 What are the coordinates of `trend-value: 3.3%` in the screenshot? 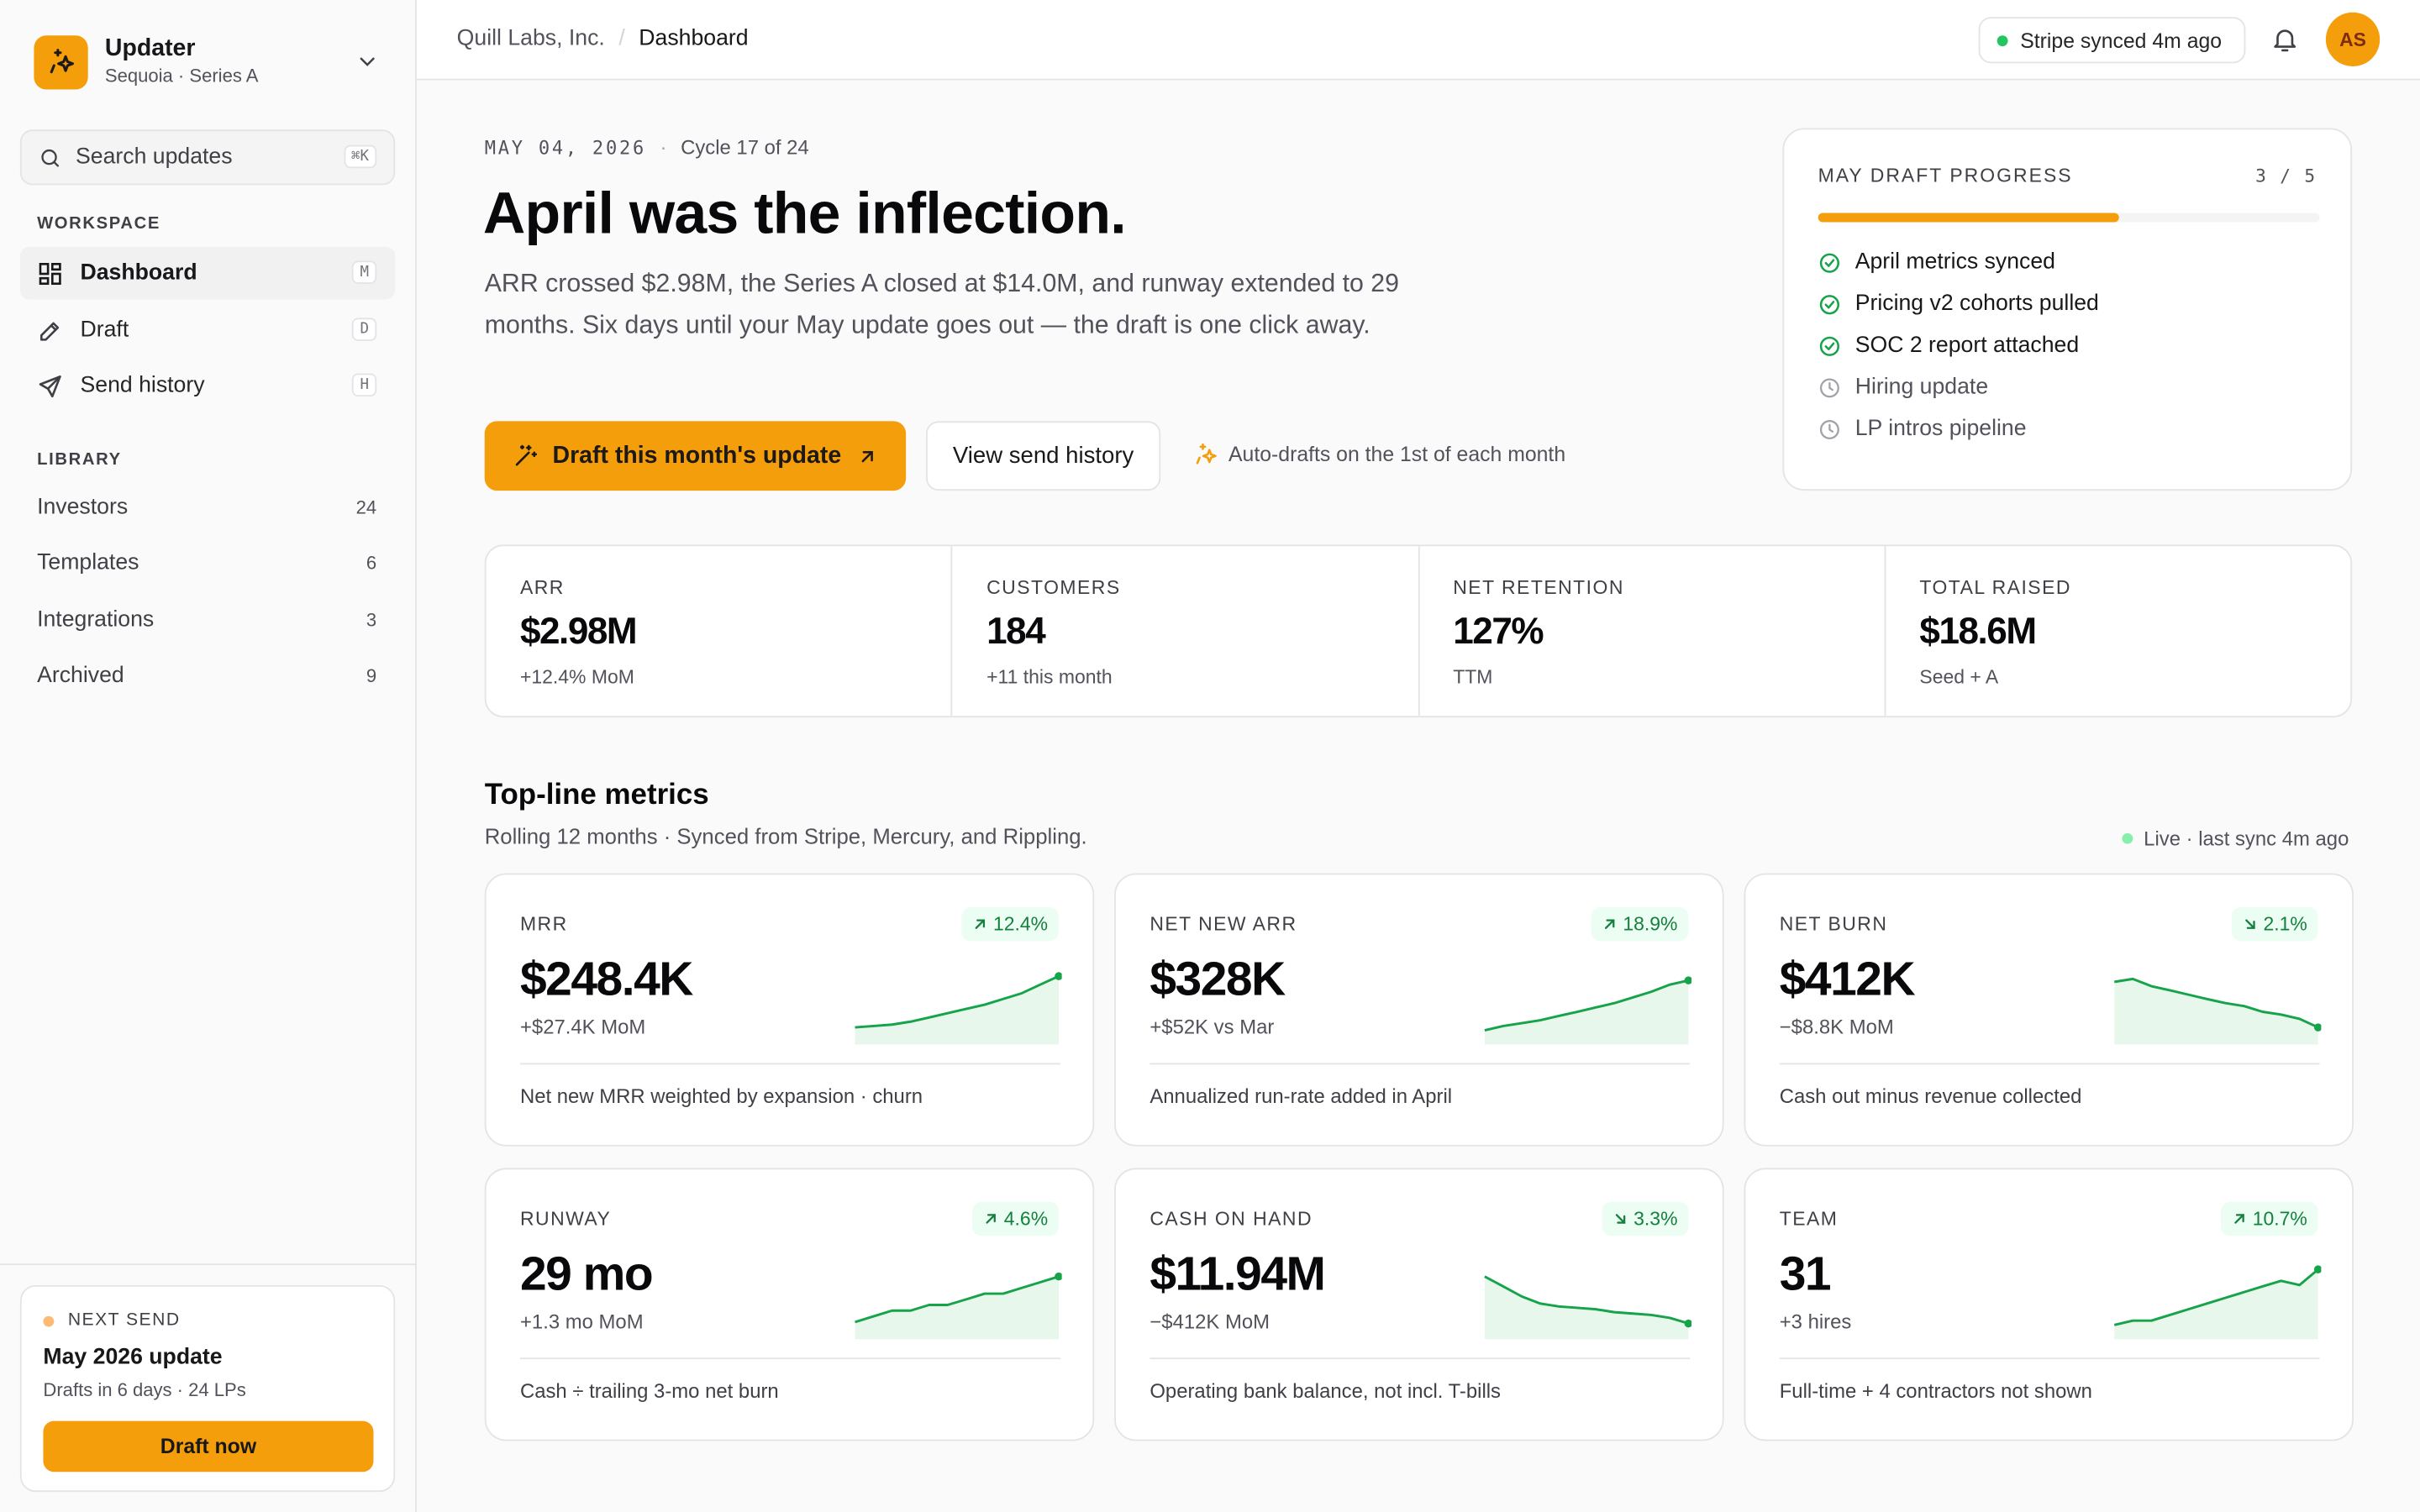 It's located at (1656, 1219).